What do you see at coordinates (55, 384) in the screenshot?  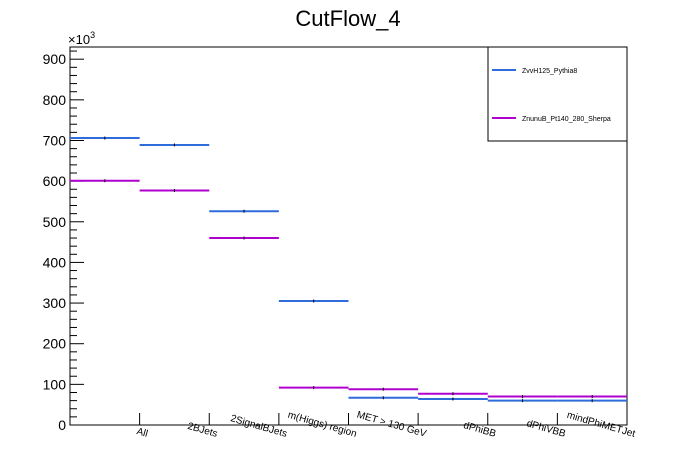 I see `y-tick-label: 100` at bounding box center [55, 384].